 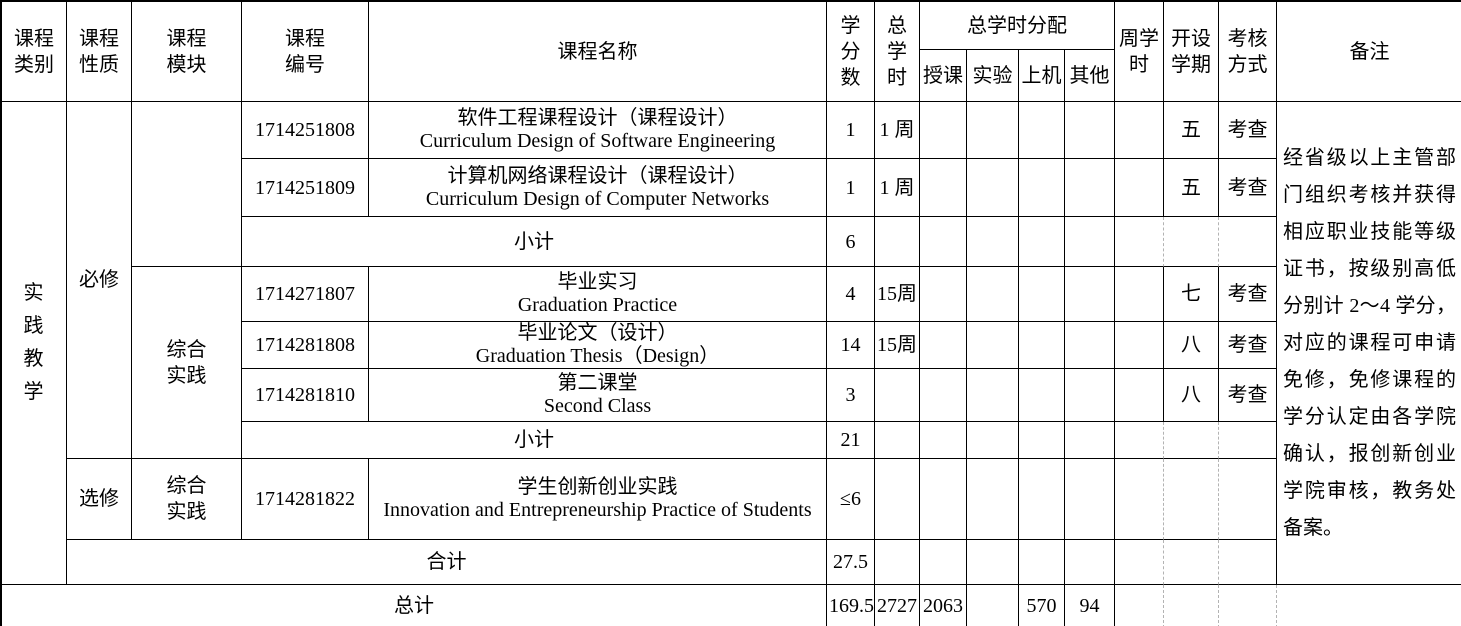 What do you see at coordinates (1248, 562) in the screenshot?
I see `total-assessment` at bounding box center [1248, 562].